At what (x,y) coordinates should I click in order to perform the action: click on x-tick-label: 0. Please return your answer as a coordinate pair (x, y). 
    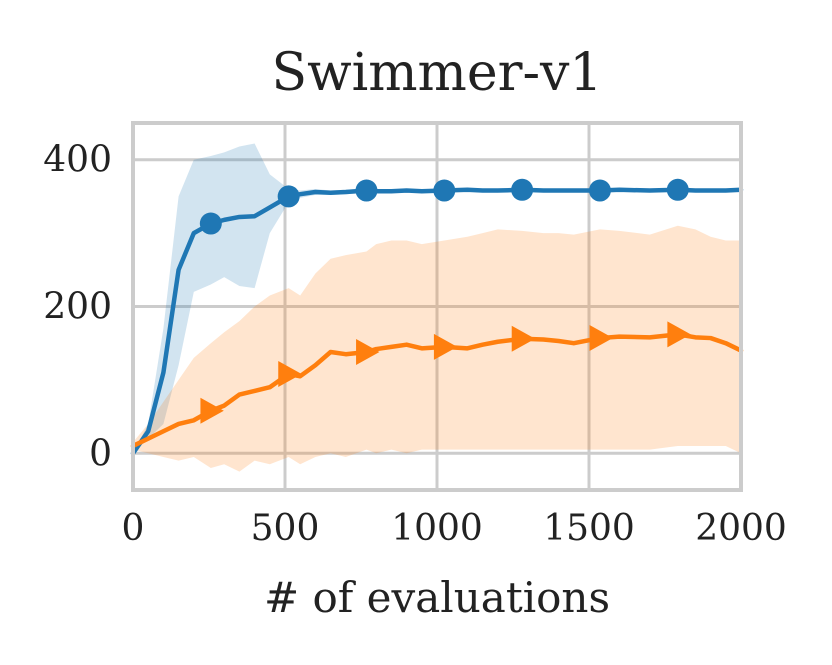
    Looking at the image, I should click on (133, 528).